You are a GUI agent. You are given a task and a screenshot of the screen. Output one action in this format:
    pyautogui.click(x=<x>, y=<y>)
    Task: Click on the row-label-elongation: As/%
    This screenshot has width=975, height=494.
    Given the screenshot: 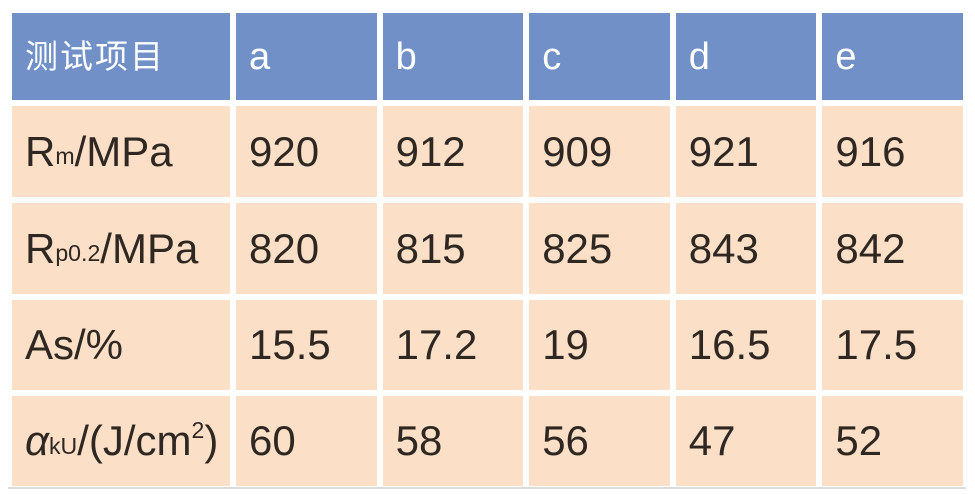 What is the action you would take?
    pyautogui.click(x=121, y=345)
    